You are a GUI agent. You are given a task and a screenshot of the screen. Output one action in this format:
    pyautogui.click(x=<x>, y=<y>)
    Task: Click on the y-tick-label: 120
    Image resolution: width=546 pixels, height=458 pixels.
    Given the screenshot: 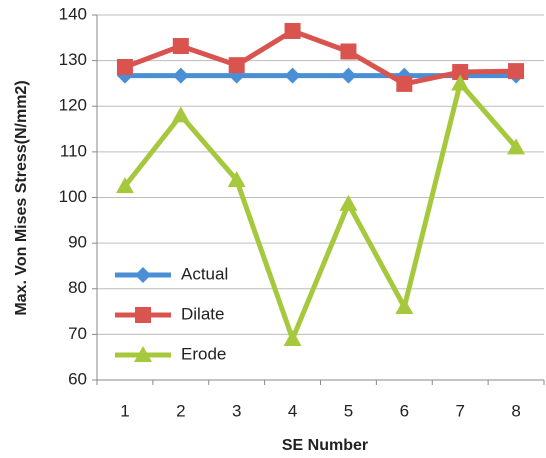 What is the action you would take?
    pyautogui.click(x=73, y=105)
    